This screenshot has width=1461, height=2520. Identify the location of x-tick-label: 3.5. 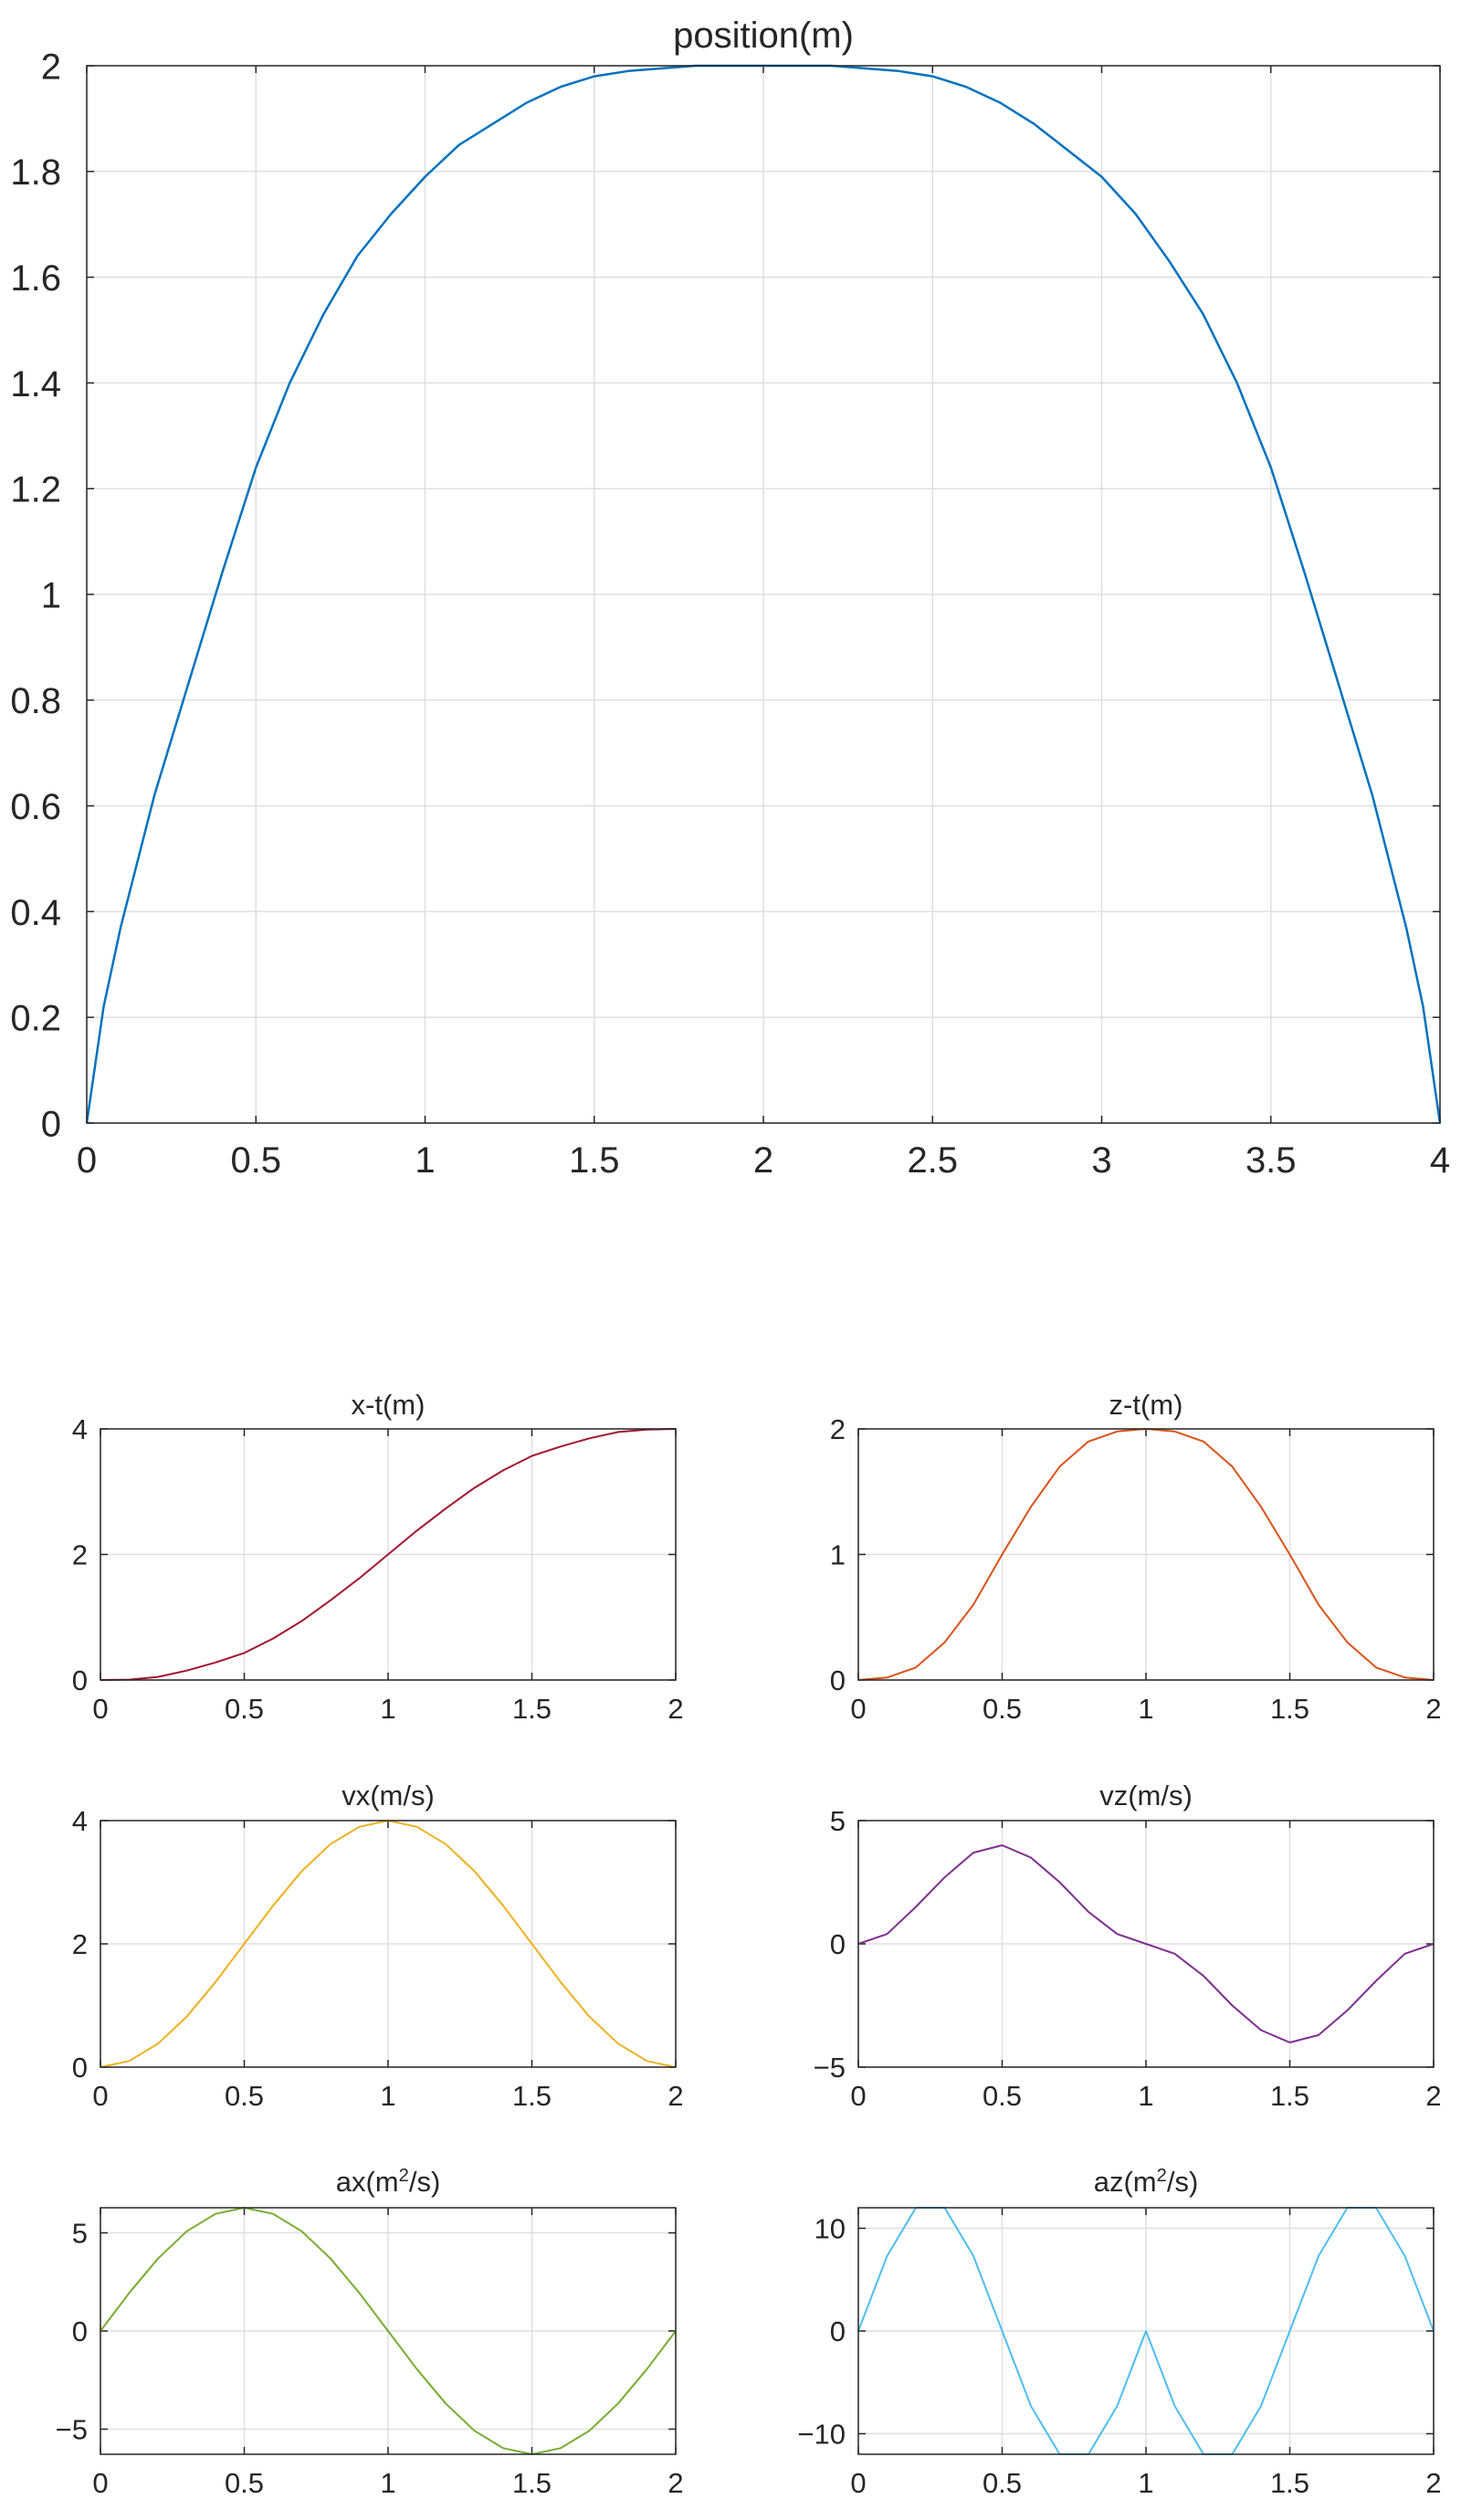
(1271, 1160).